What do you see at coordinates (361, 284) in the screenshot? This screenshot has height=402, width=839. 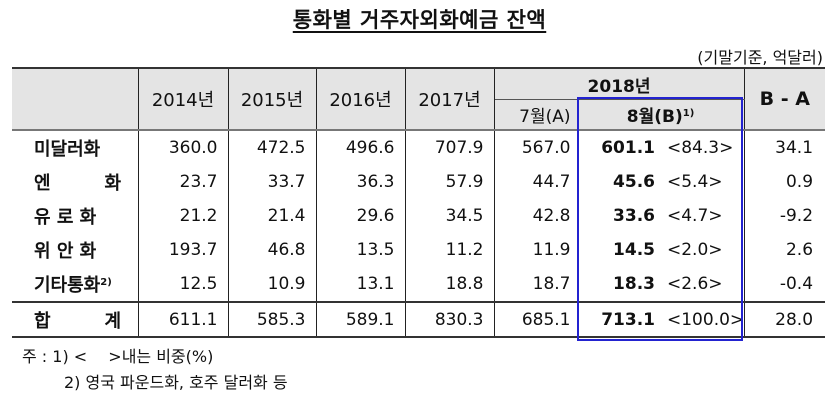 I see `cell: 13.1` at bounding box center [361, 284].